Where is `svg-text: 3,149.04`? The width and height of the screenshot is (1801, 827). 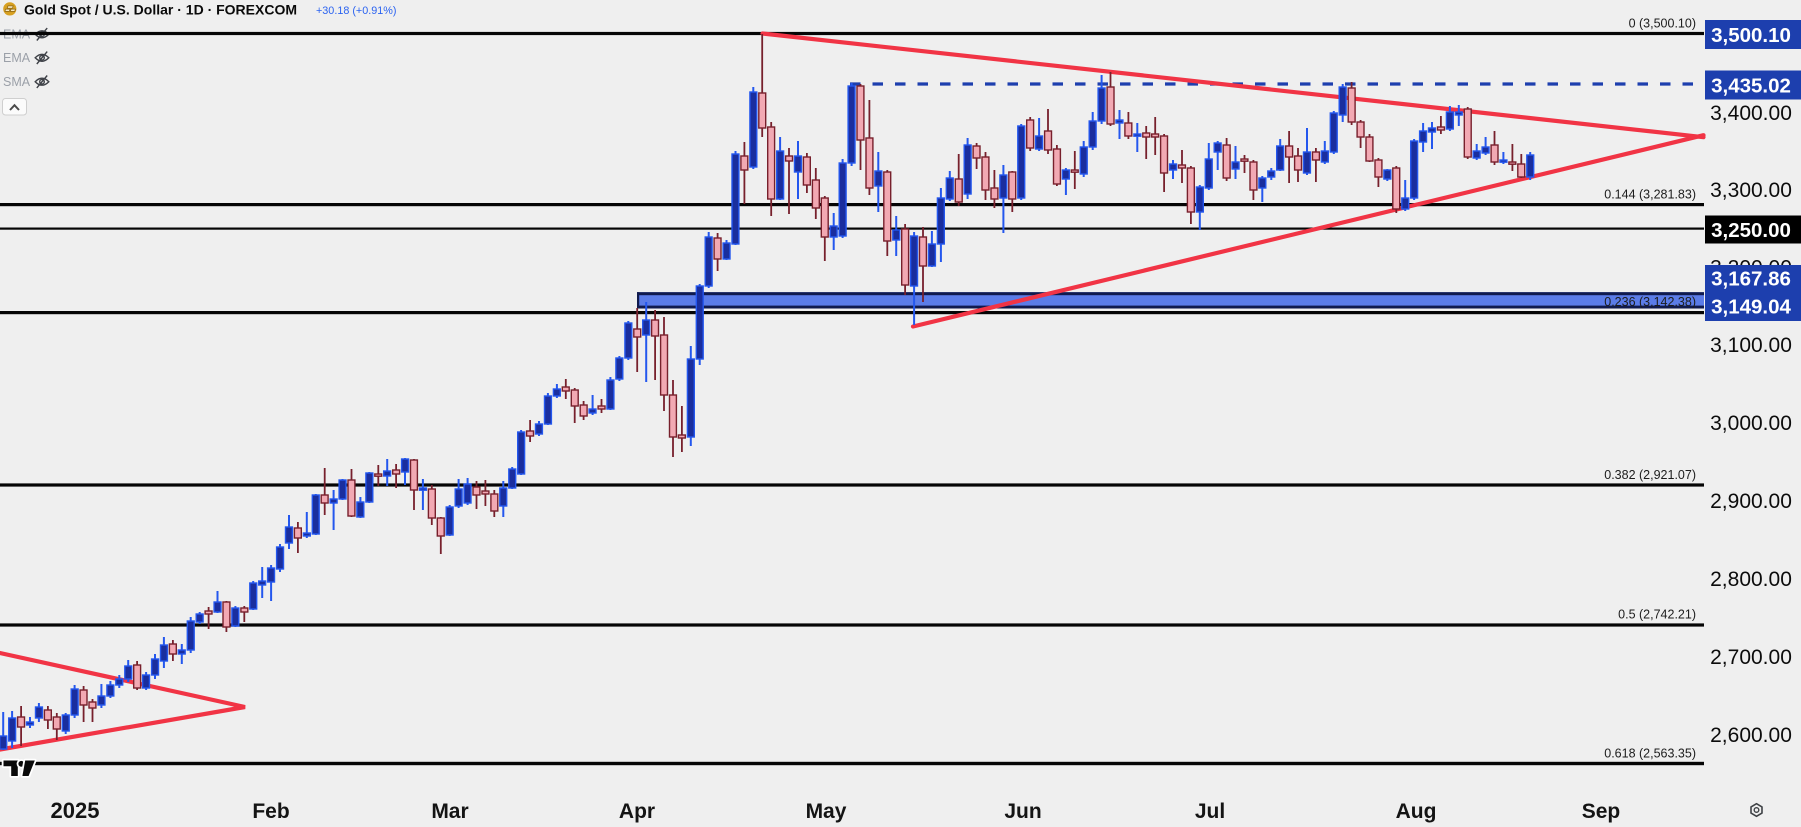 svg-text: 3,149.04 is located at coordinates (1751, 307).